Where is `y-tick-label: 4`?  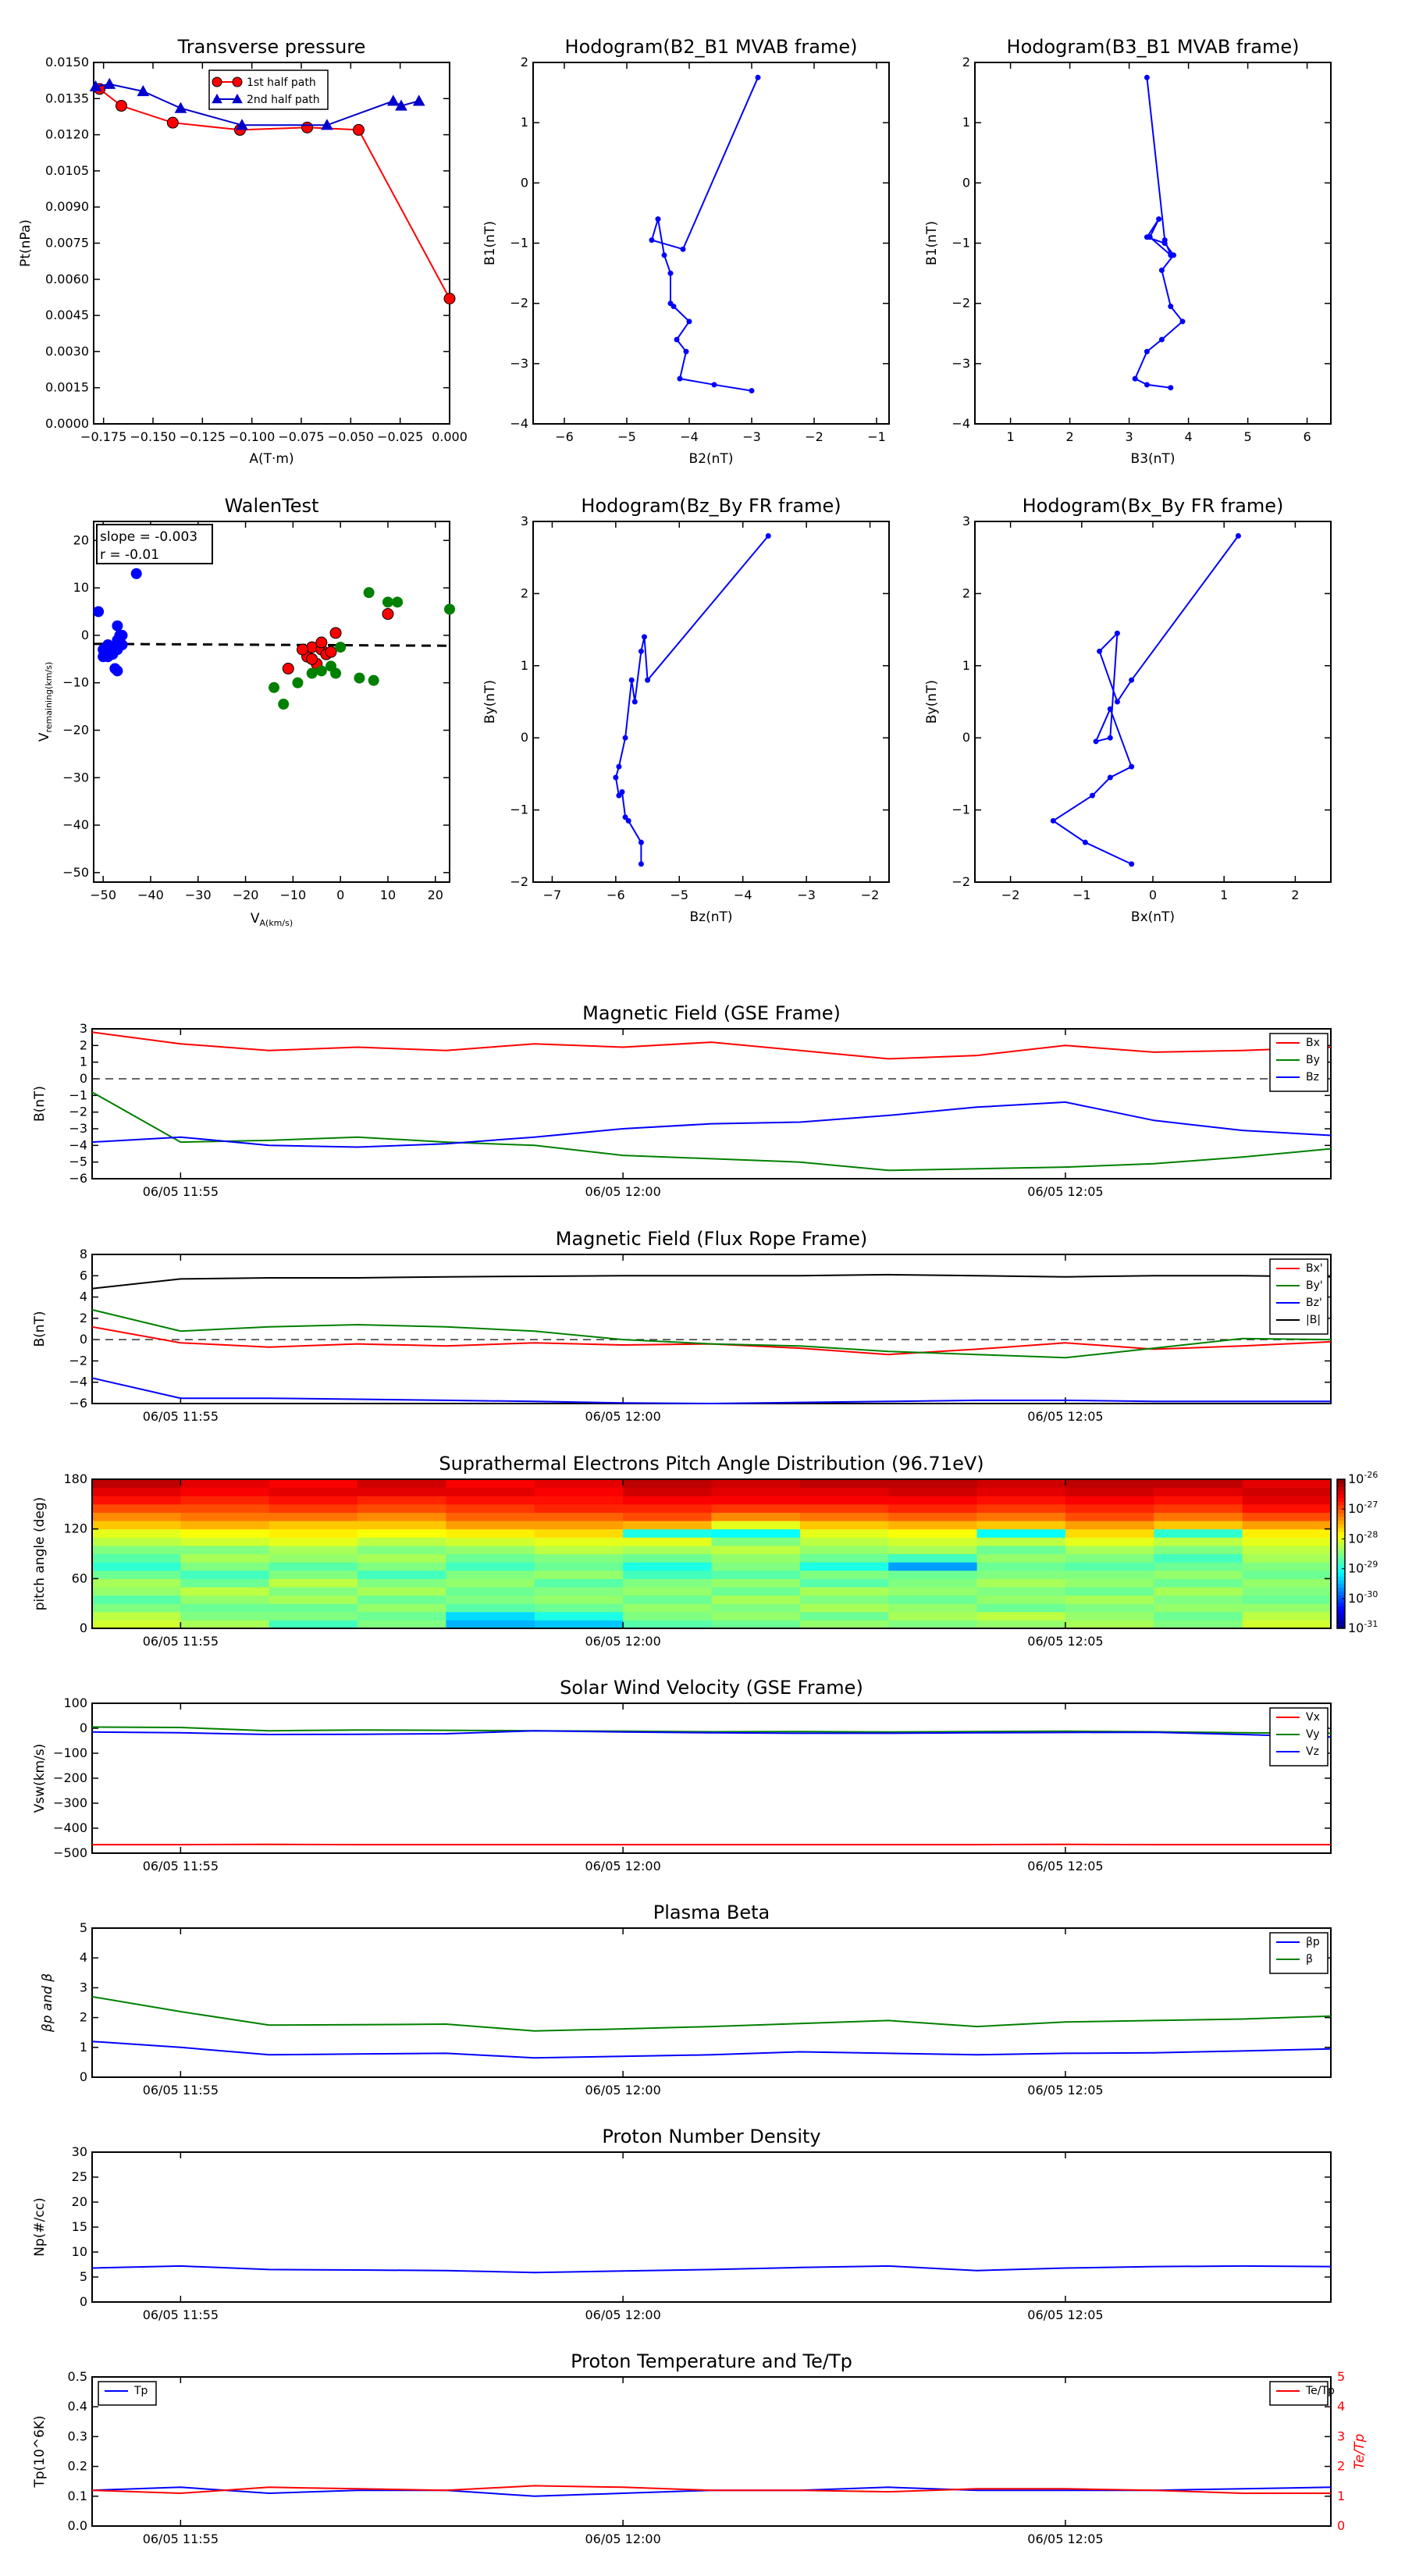 y-tick-label: 4 is located at coordinates (84, 1958).